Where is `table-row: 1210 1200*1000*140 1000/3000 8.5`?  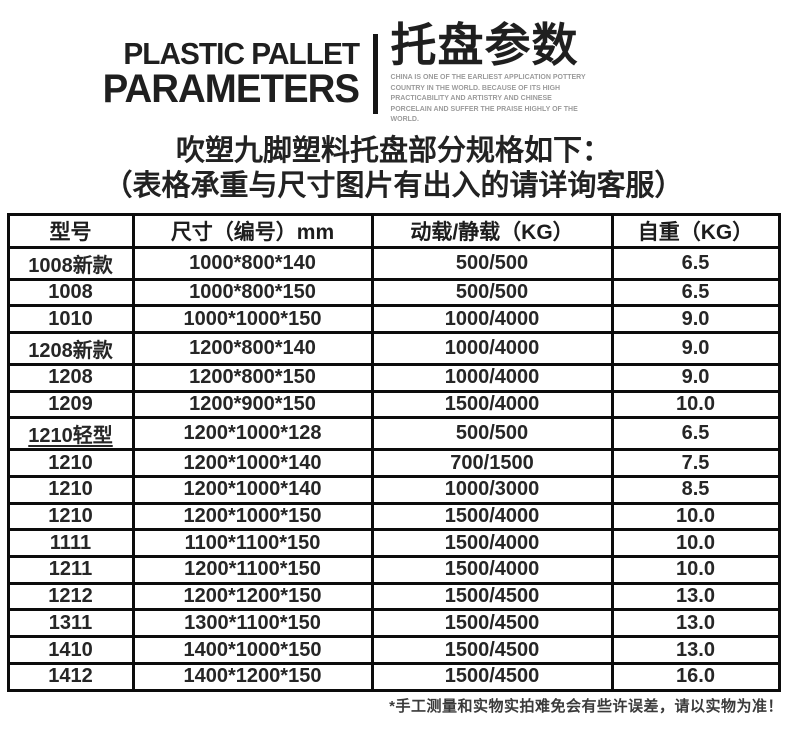
table-row: 1210 1200*1000*140 1000/3000 8.5 is located at coordinates (393, 490).